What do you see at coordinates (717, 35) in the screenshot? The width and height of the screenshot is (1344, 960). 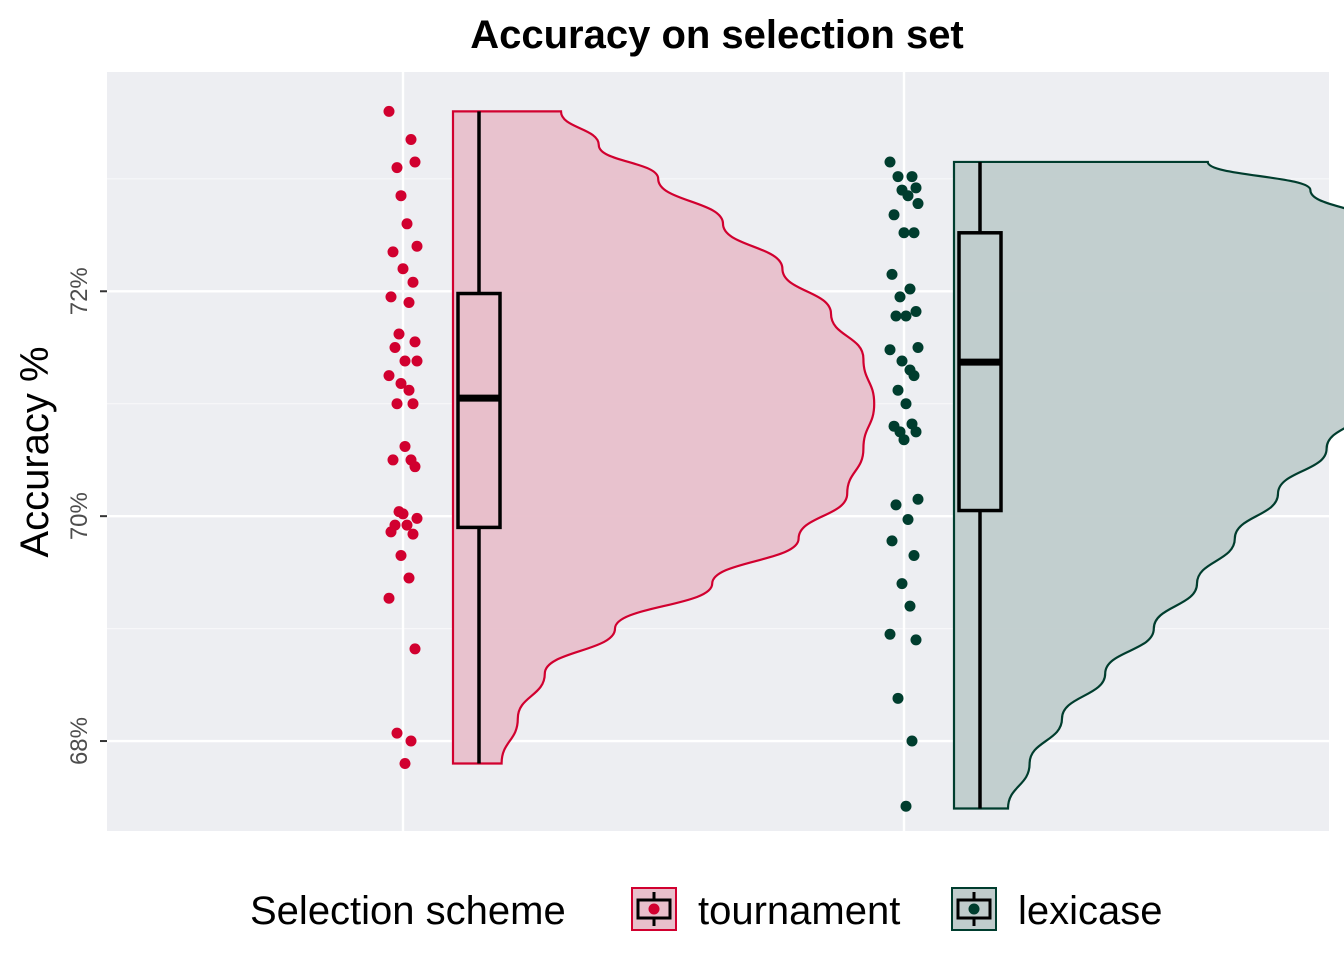 I see `chart-title: Accuracy on selection set` at bounding box center [717, 35].